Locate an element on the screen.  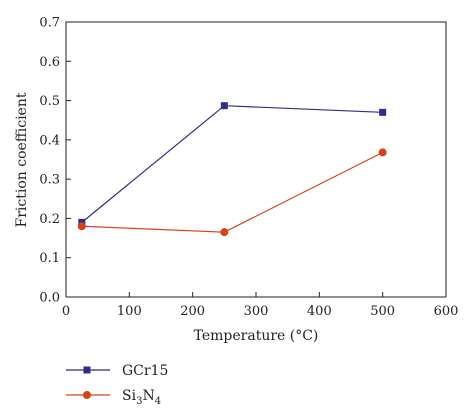
x-tick-label-1: 100 is located at coordinates (129, 311).